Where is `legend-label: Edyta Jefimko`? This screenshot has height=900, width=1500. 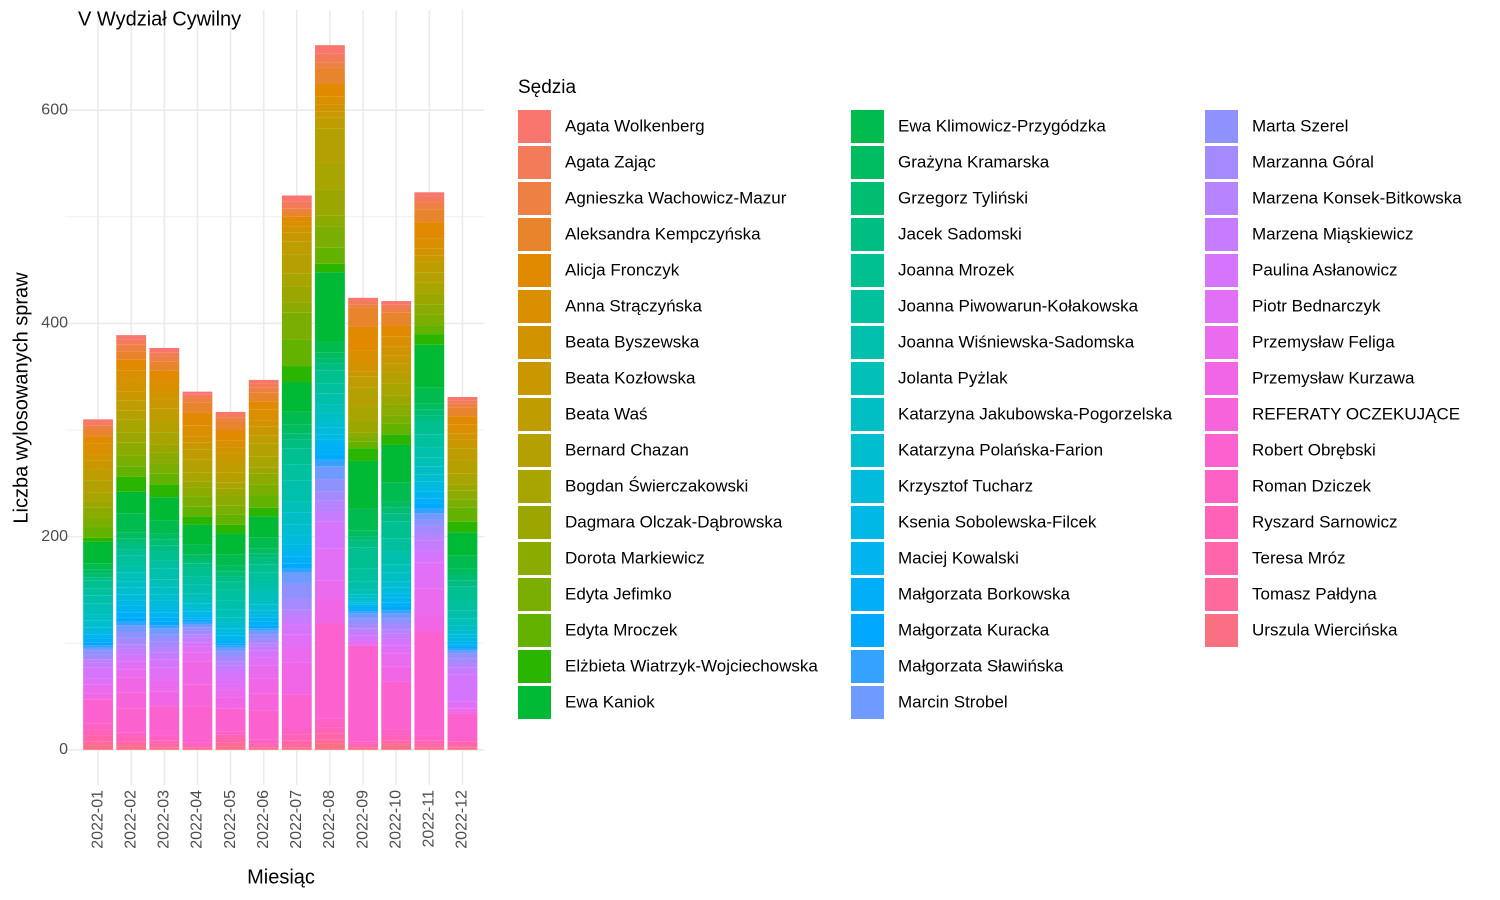
legend-label: Edyta Jefimko is located at coordinates (618, 593).